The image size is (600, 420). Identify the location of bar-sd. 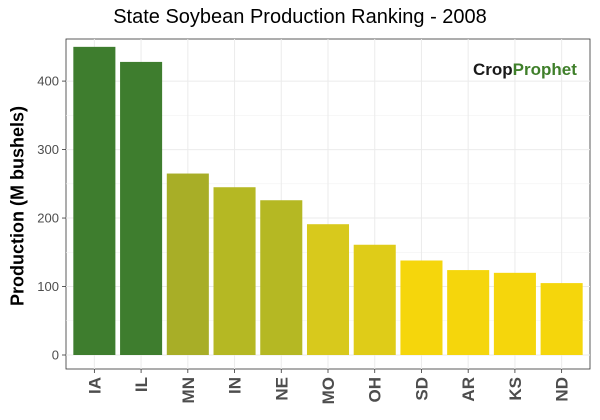
(421, 307).